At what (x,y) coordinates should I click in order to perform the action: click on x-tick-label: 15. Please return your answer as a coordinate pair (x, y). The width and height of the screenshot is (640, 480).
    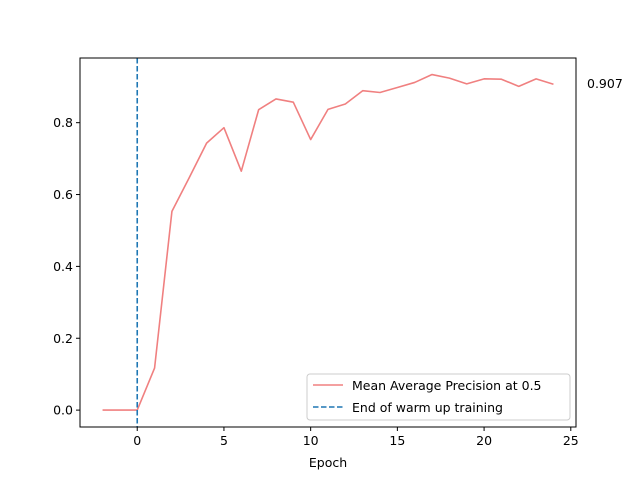
    Looking at the image, I should click on (397, 440).